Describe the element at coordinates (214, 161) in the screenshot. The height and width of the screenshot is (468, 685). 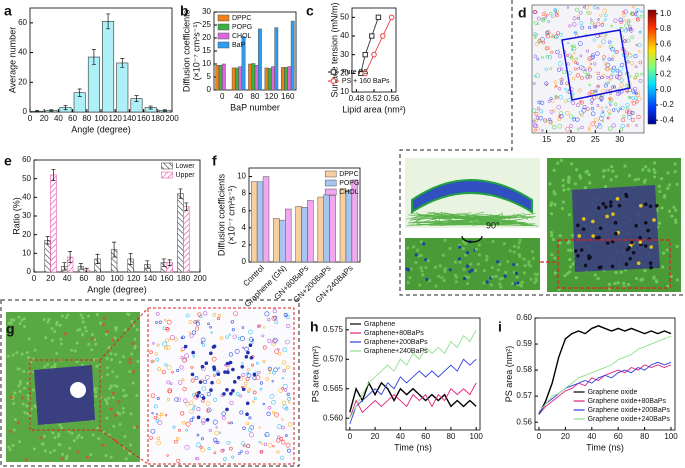
I see `panel-letter: f` at that location.